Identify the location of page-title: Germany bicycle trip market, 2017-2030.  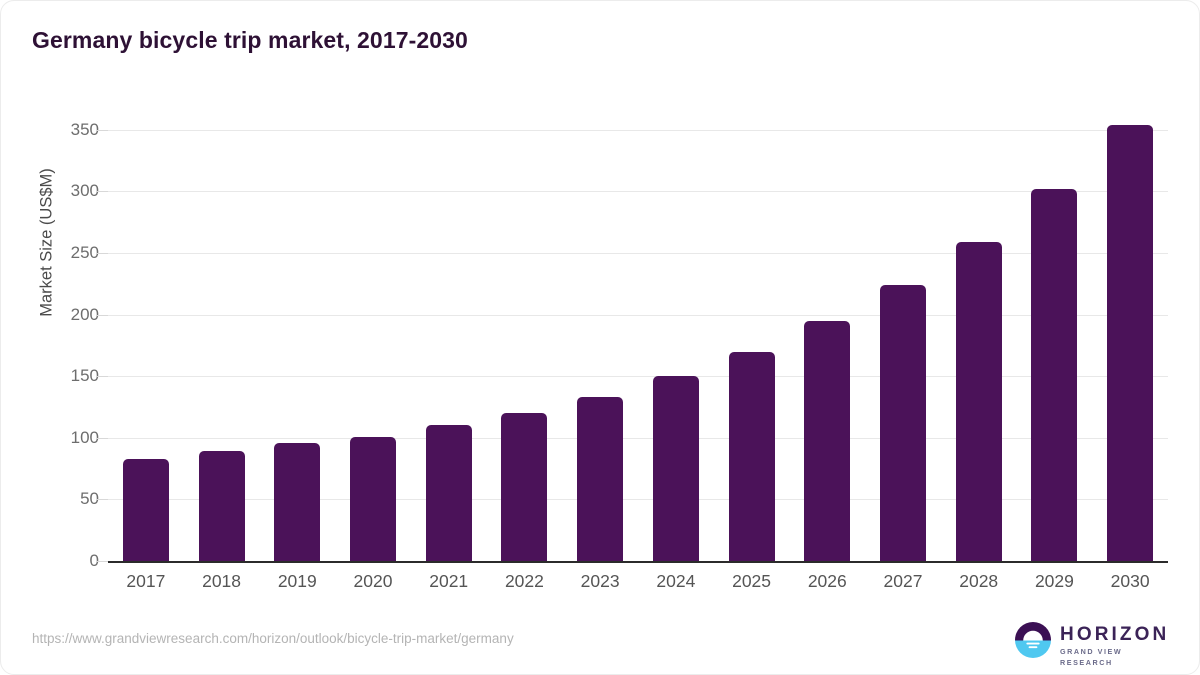
(250, 40).